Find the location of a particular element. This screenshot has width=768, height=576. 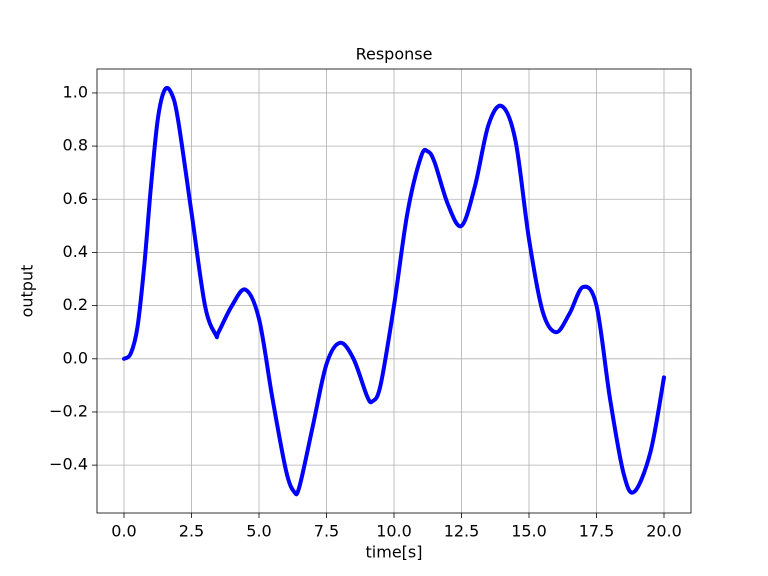

y-tick-label: 0.4 is located at coordinates (75, 251).